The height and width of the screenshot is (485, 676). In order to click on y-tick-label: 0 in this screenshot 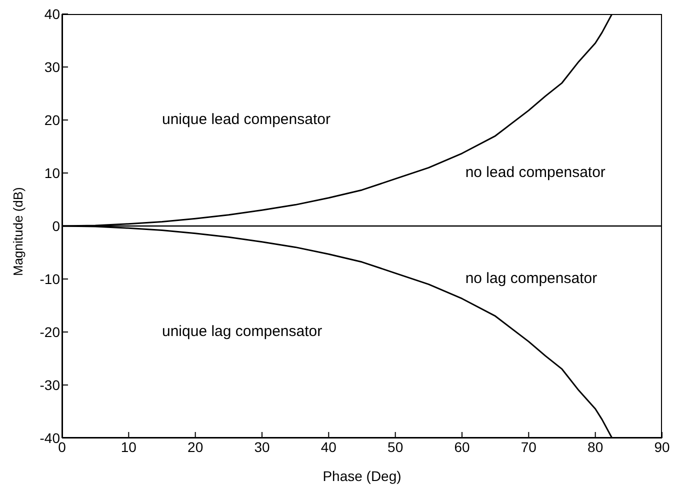, I will do `click(56, 226)`.